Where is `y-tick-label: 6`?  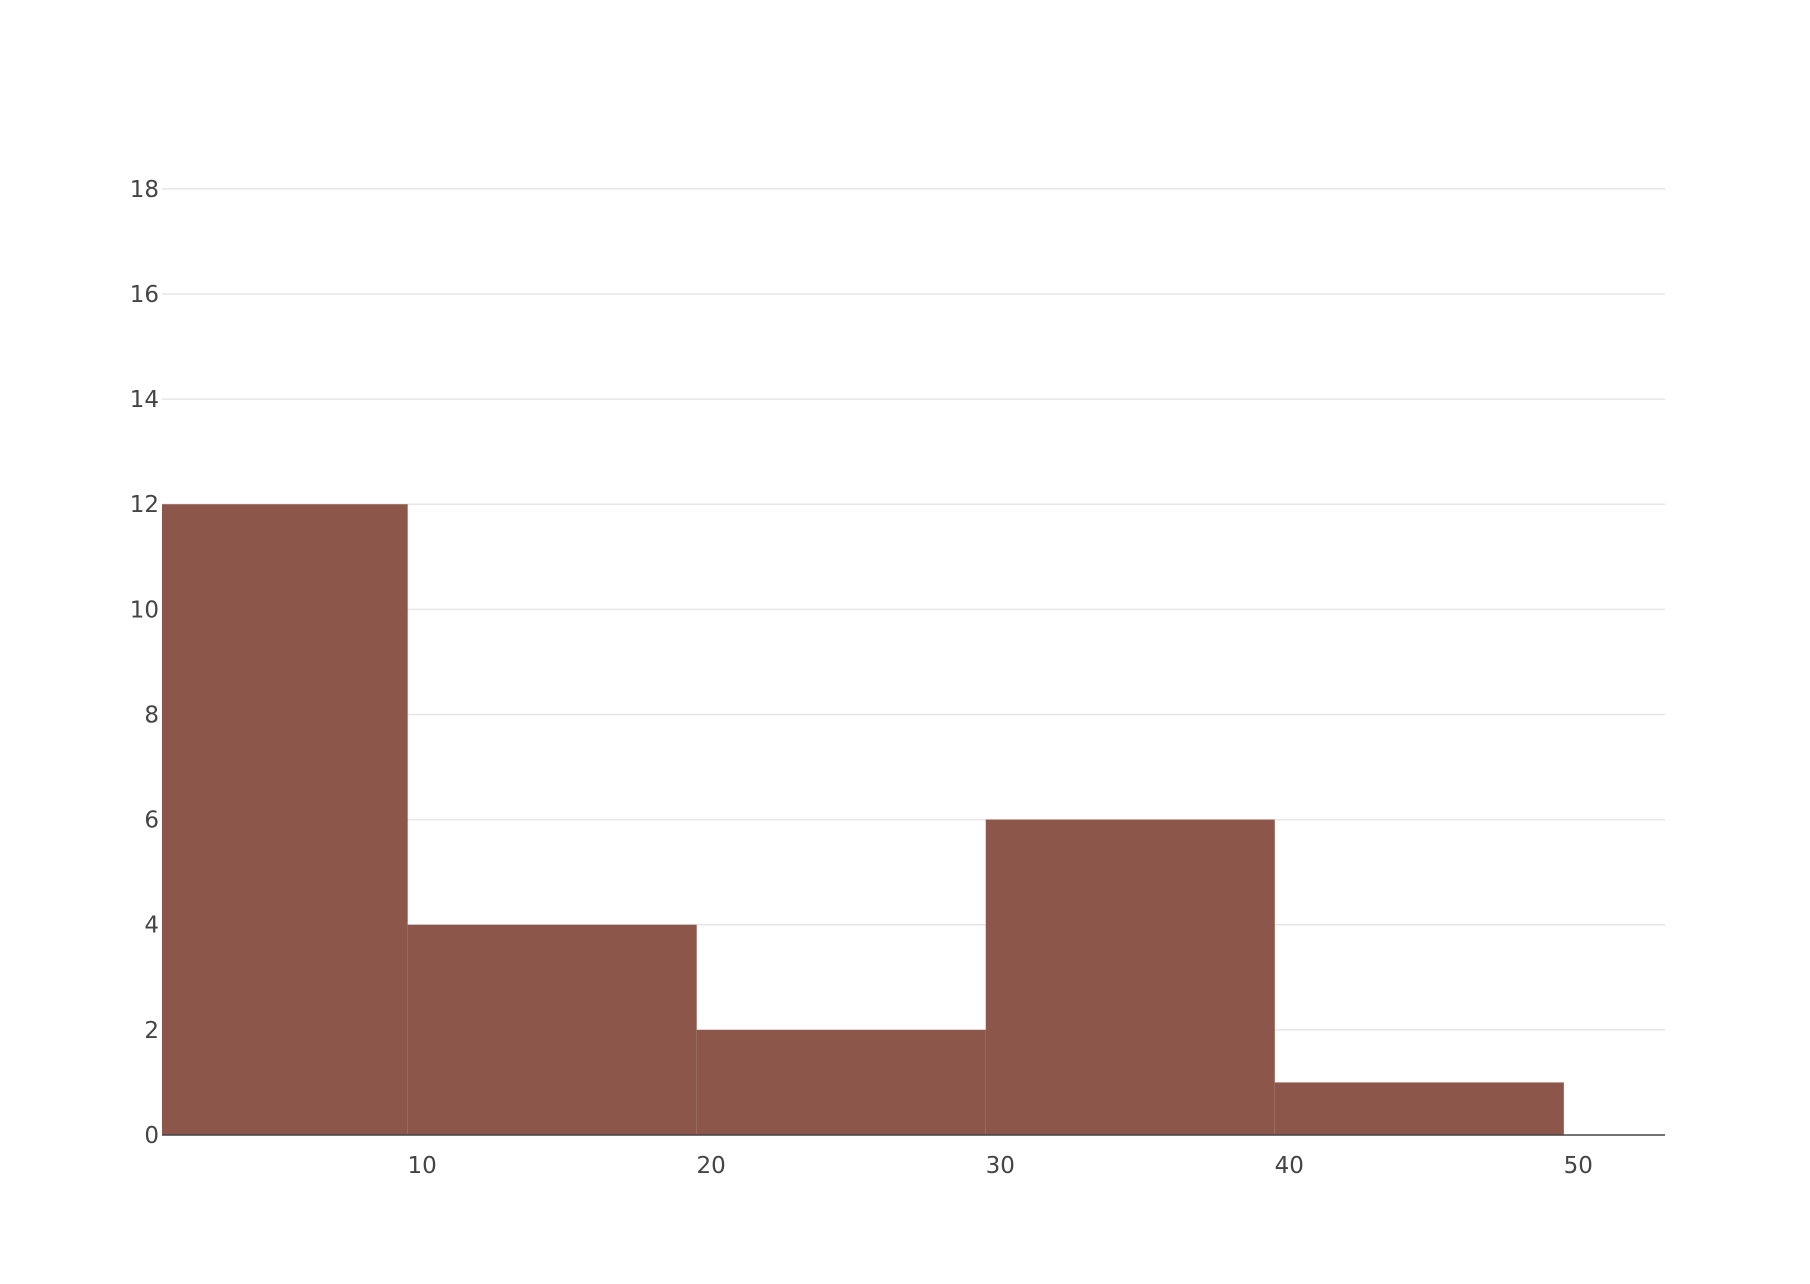 y-tick-label: 6 is located at coordinates (151, 821).